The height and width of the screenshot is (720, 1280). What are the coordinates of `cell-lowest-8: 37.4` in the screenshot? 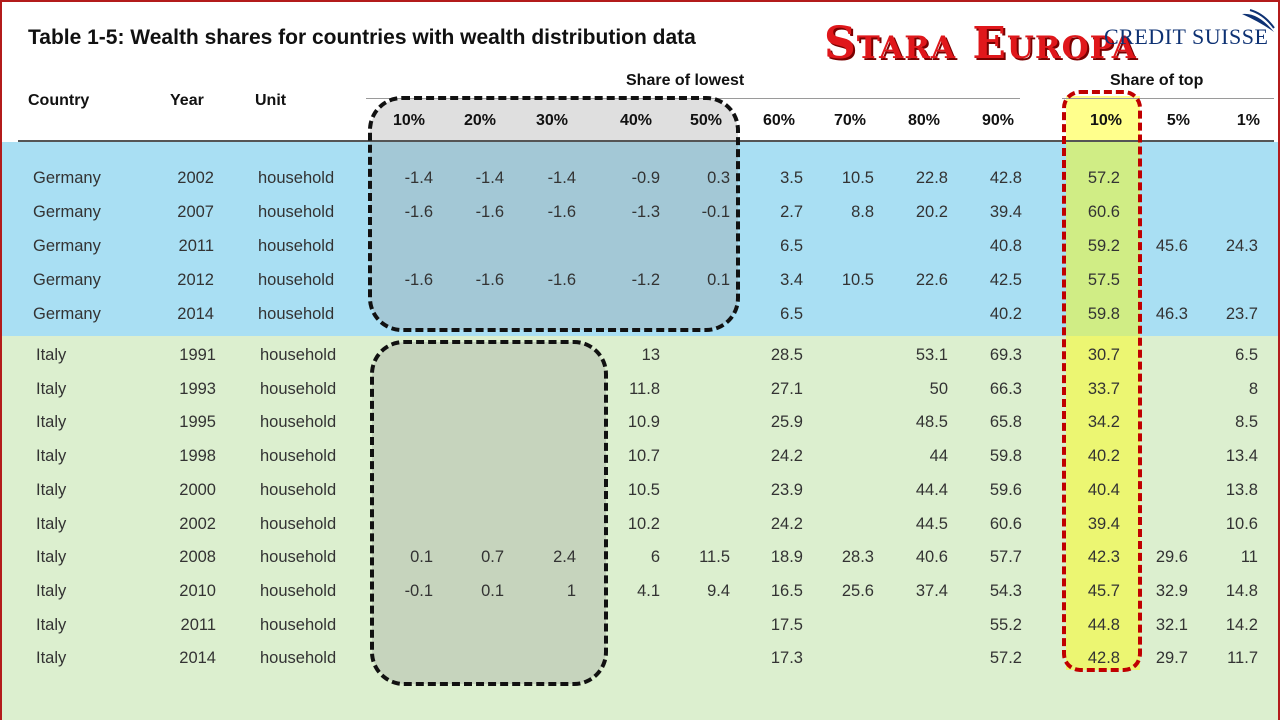 It's located at (931, 590).